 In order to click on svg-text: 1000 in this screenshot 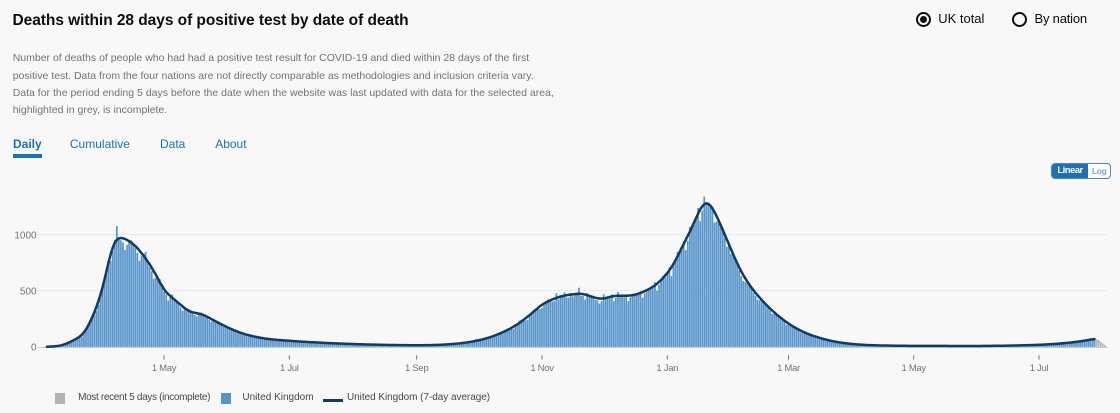, I will do `click(25, 235)`.